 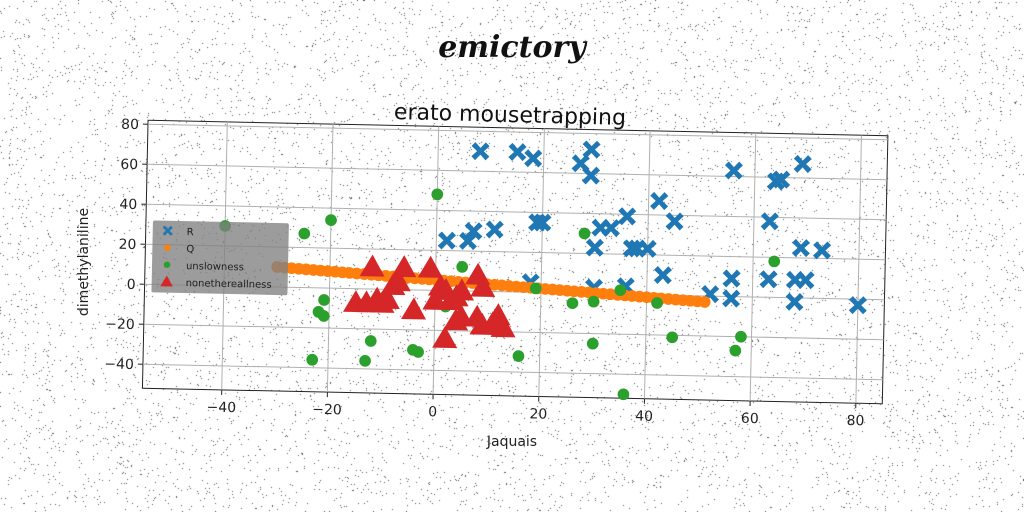 What do you see at coordinates (130, 125) in the screenshot?
I see `y-tick-label: 80` at bounding box center [130, 125].